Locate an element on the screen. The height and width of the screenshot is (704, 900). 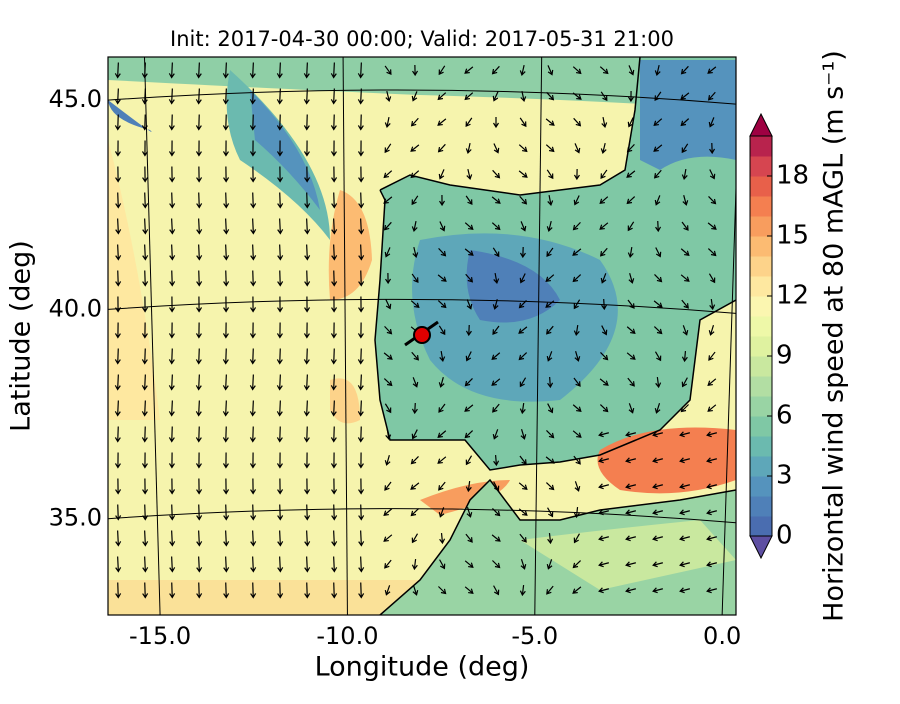
x-tick-label: -15.0 is located at coordinates (160, 636).